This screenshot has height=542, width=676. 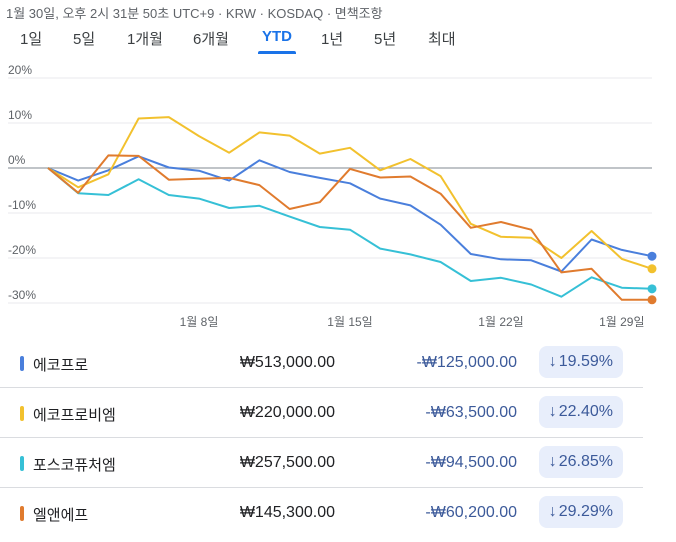 I want to click on y-tick-label: -30%, so click(x=22, y=295).